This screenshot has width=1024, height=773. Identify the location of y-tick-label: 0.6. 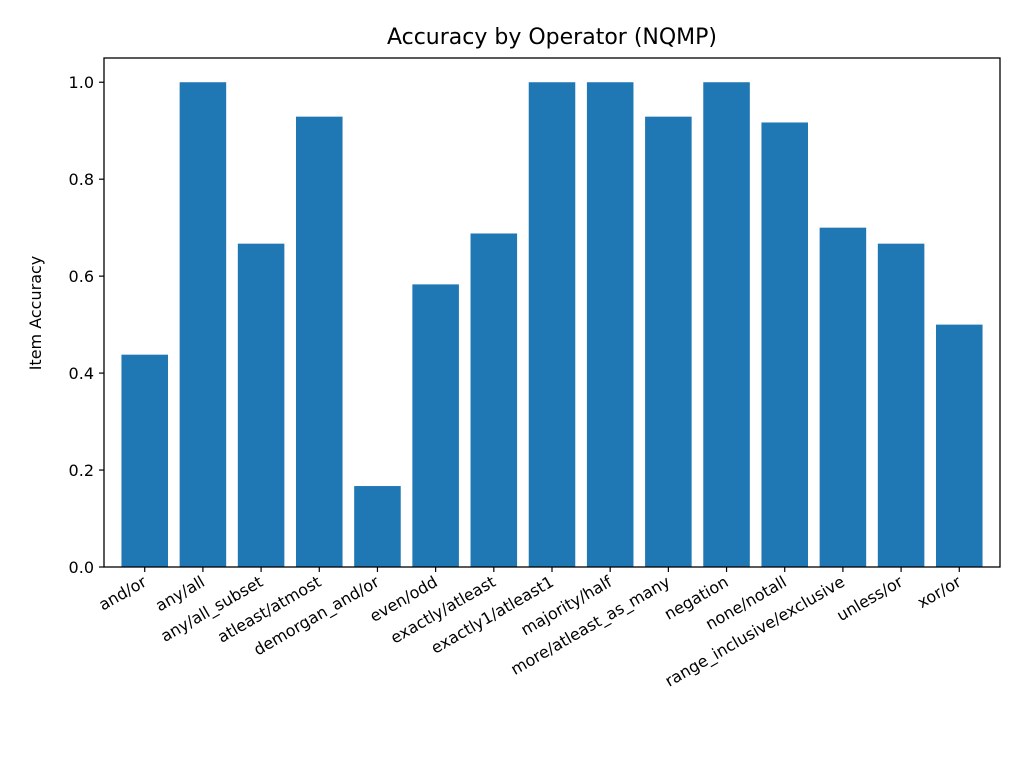
(81, 276).